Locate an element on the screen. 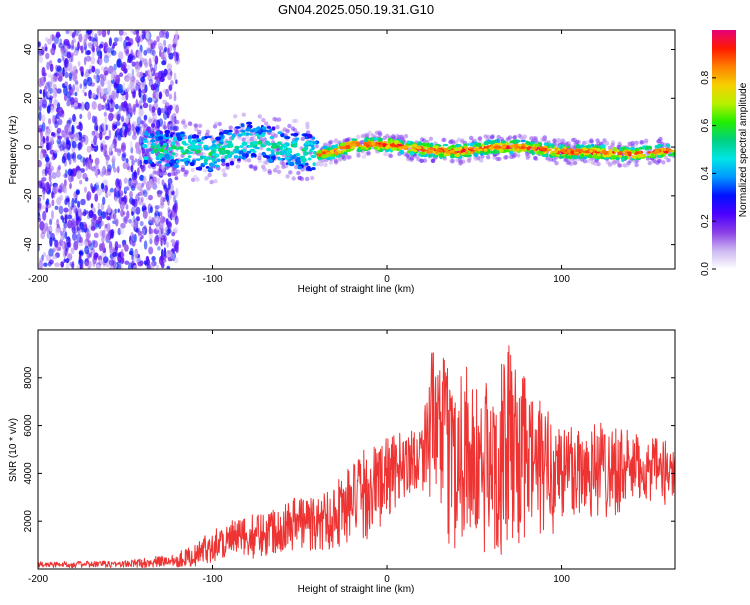 This screenshot has width=750, height=605. x-tick-label: 100 is located at coordinates (561, 279).